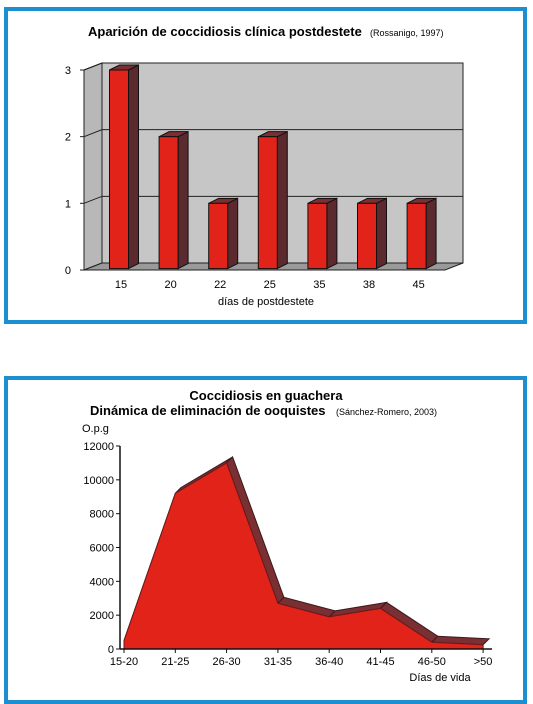  Describe the element at coordinates (278, 662) in the screenshot. I see `chart2-x-tick-label: 31-35` at that location.